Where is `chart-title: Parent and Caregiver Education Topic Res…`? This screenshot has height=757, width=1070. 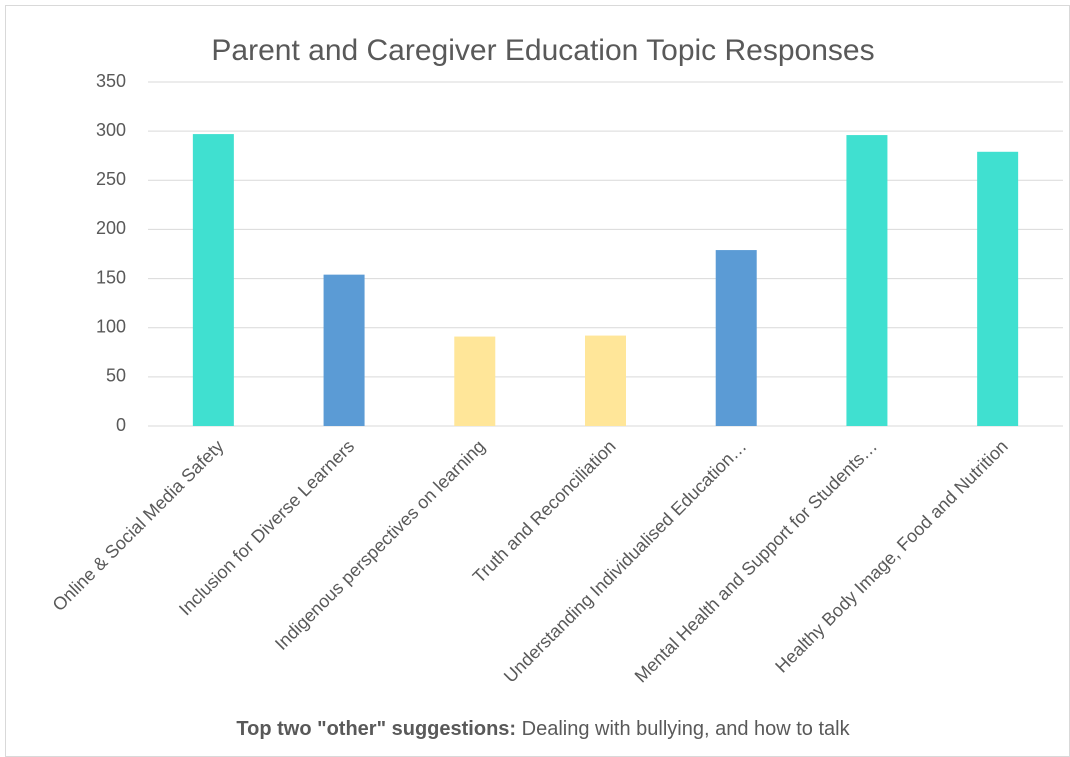 chart-title: Parent and Caregiver Education Topic Res… is located at coordinates (542, 50).